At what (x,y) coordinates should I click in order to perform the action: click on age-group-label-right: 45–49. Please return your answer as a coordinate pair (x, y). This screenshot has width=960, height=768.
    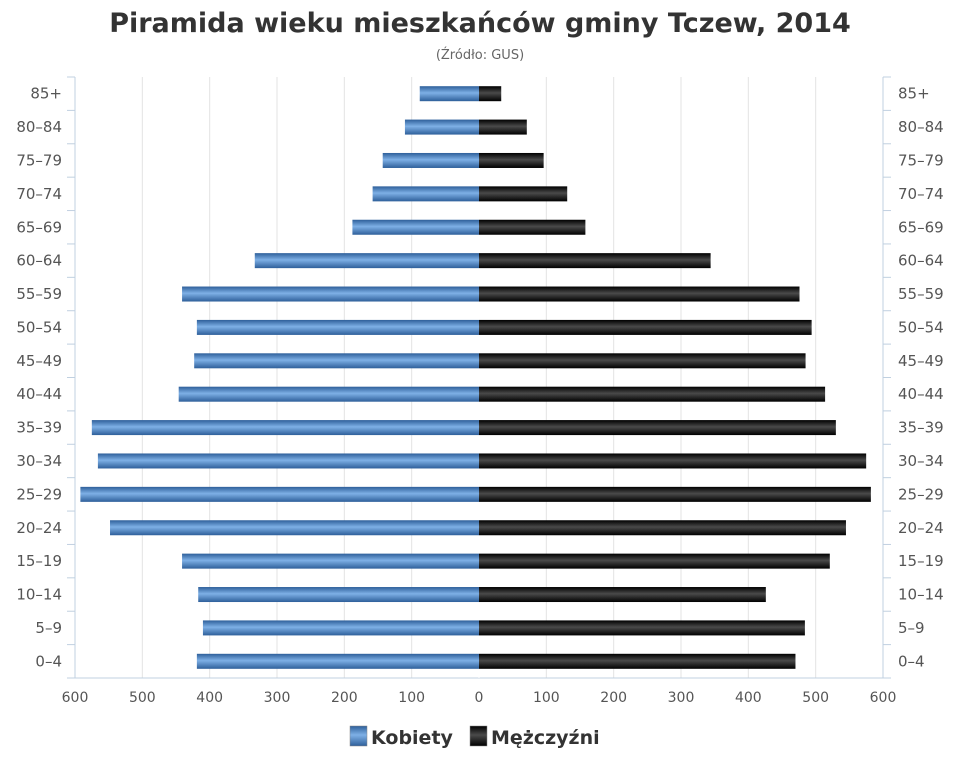
    Looking at the image, I should click on (921, 361).